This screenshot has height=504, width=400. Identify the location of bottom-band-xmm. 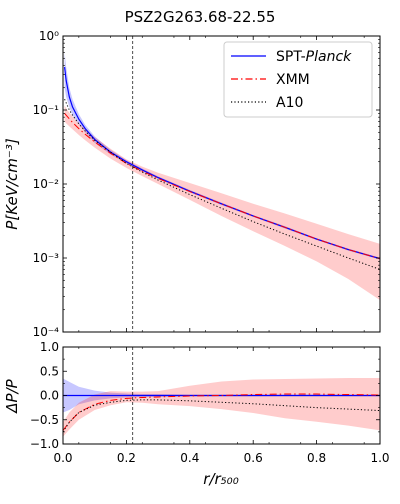
(221, 407).